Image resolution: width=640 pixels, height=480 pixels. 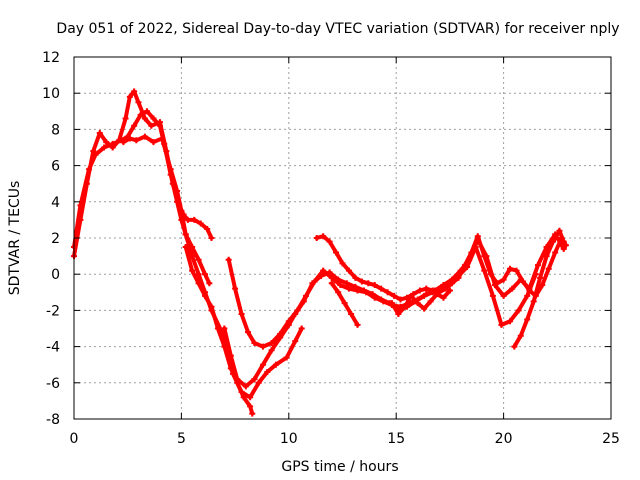 What do you see at coordinates (55, 275) in the screenshot?
I see `y-tick-label: 0` at bounding box center [55, 275].